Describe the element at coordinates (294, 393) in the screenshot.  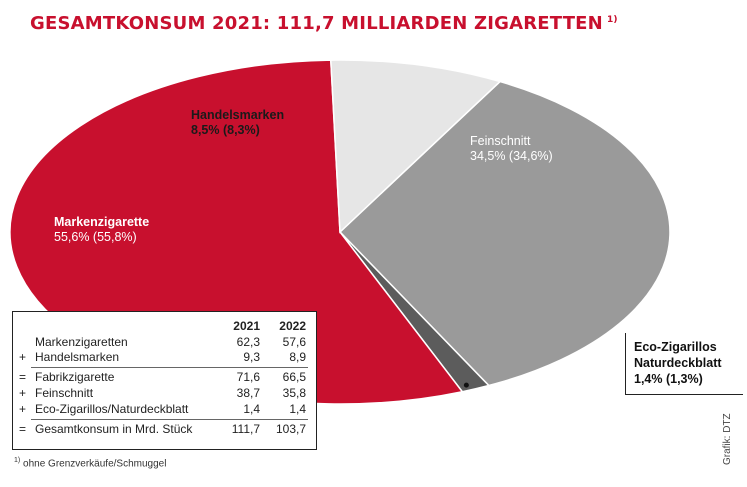
I see `row-value-2022: 35,8` at that location.